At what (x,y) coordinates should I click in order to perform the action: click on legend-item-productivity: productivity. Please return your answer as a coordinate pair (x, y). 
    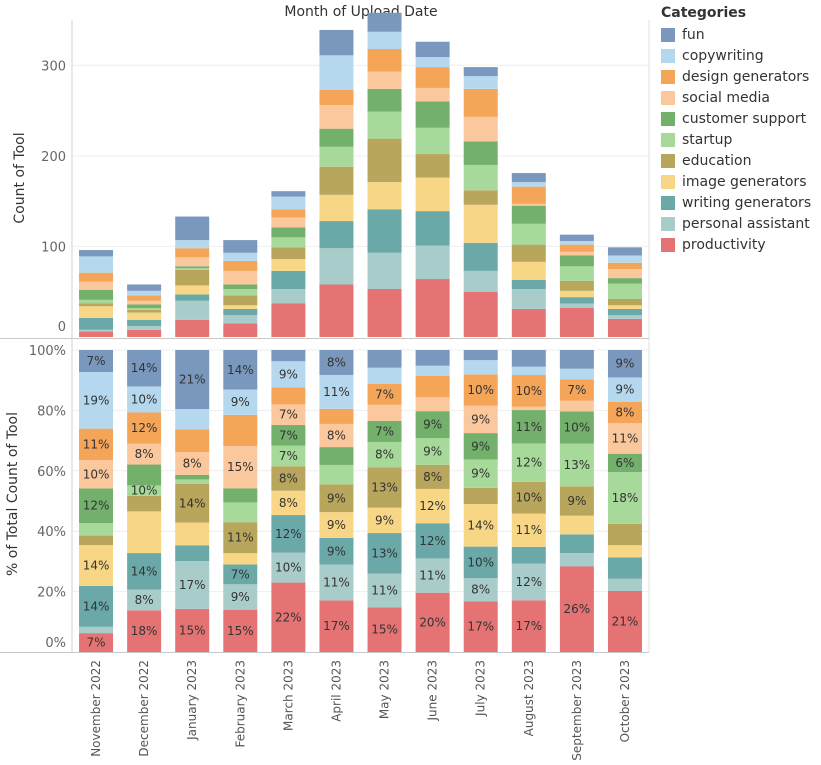
    Looking at the image, I should click on (741, 244).